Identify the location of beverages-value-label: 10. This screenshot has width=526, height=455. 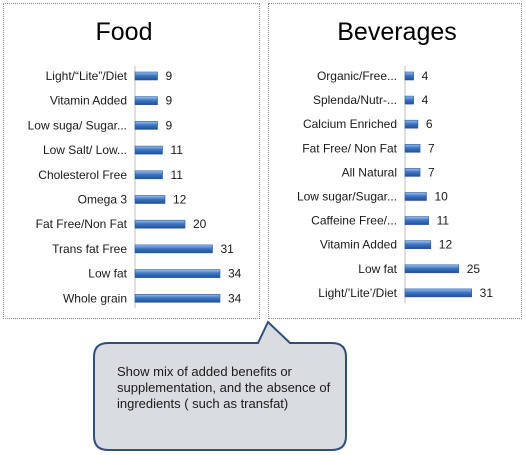
(442, 197).